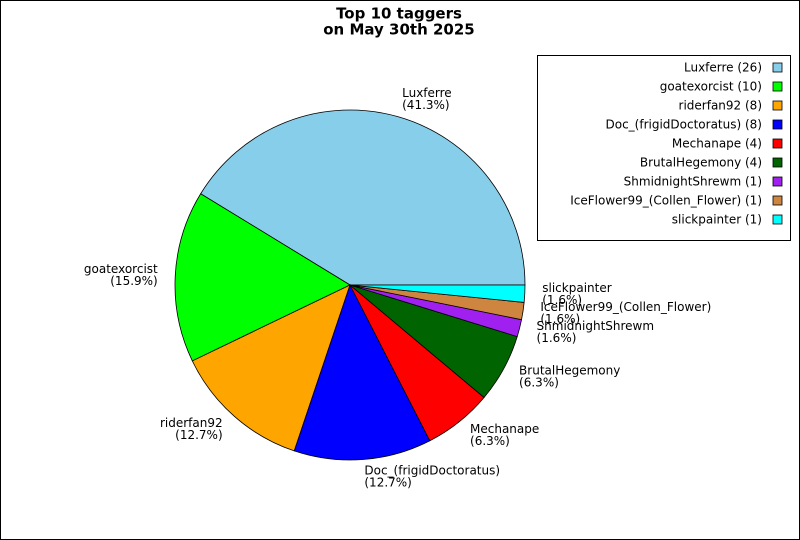  Describe the element at coordinates (425, 105) in the screenshot. I see `slice-percent: (41.3%)` at that location.